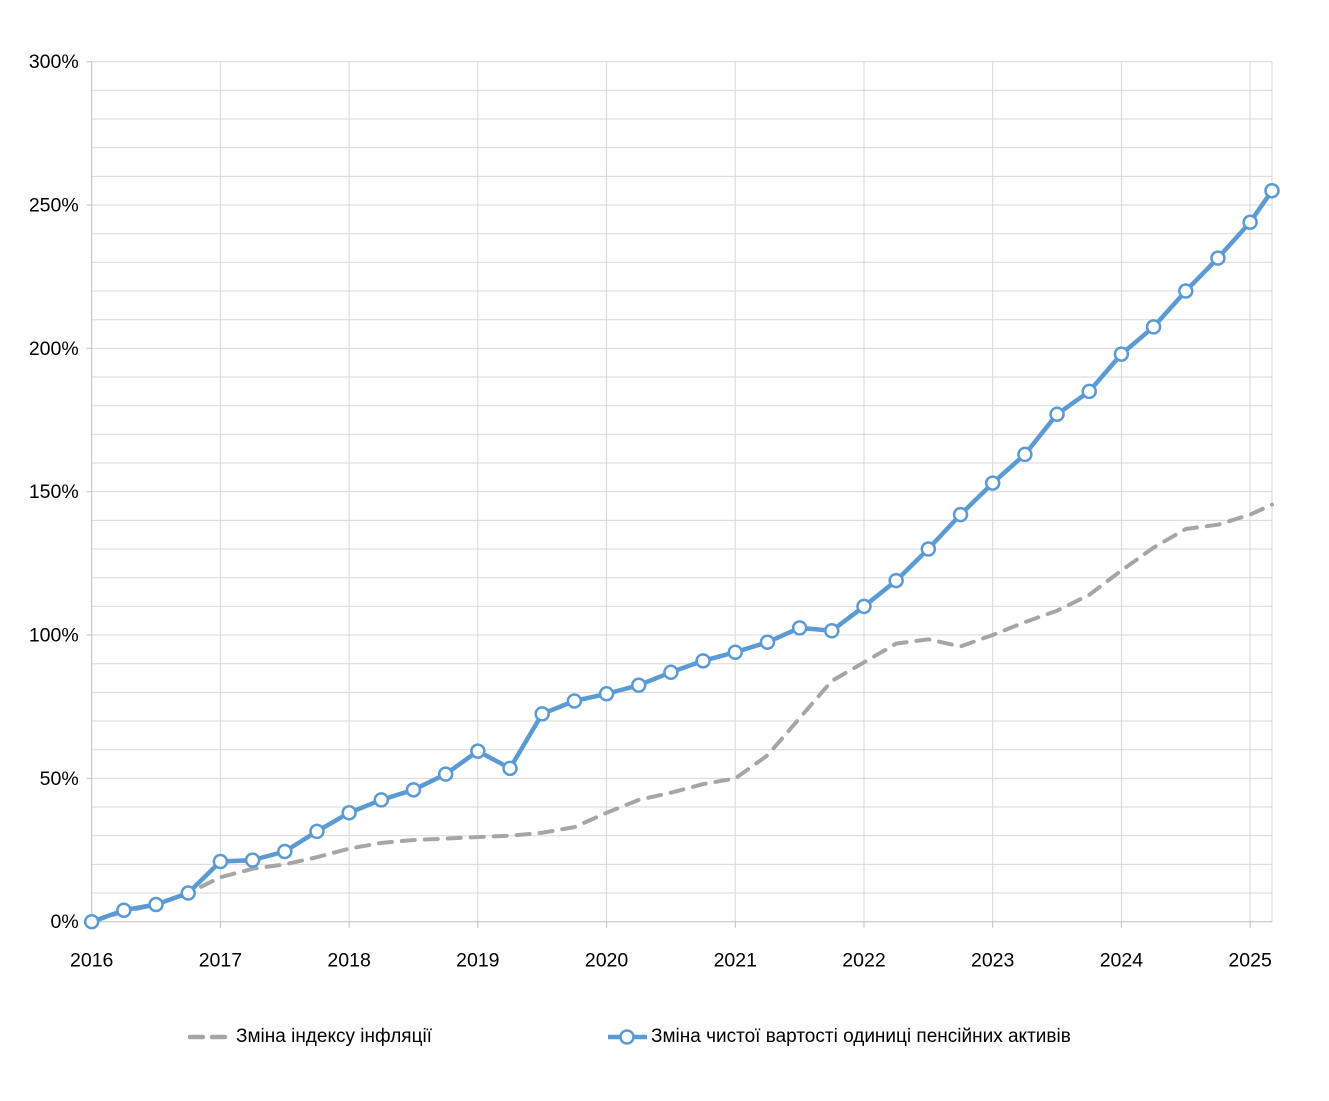  Describe the element at coordinates (220, 961) in the screenshot. I see `x-tick-label: 2017` at that location.